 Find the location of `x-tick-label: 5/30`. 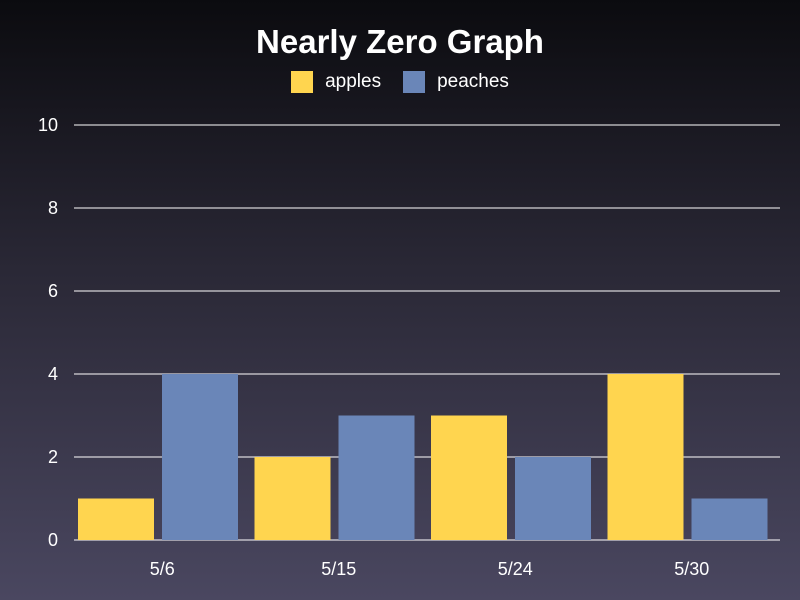

x-tick-label: 5/30 is located at coordinates (691, 569).